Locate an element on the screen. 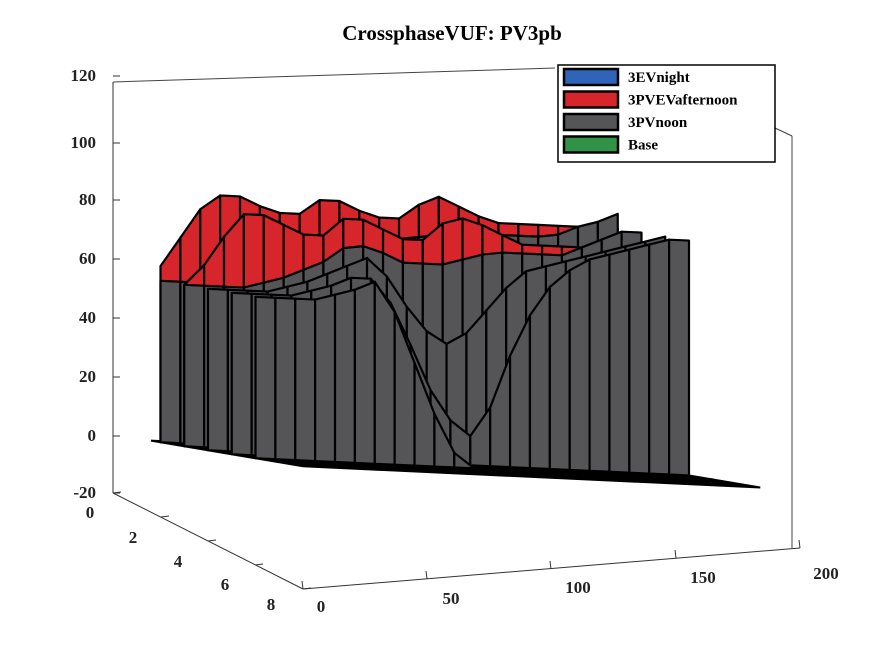  x-tick-label: 150 is located at coordinates (703, 577).